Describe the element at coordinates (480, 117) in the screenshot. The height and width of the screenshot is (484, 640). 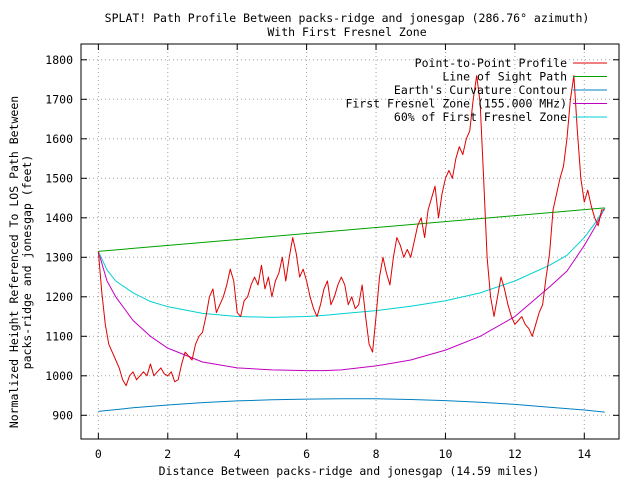
I see `legend-label: 60% of First Fresnel Zone` at that location.